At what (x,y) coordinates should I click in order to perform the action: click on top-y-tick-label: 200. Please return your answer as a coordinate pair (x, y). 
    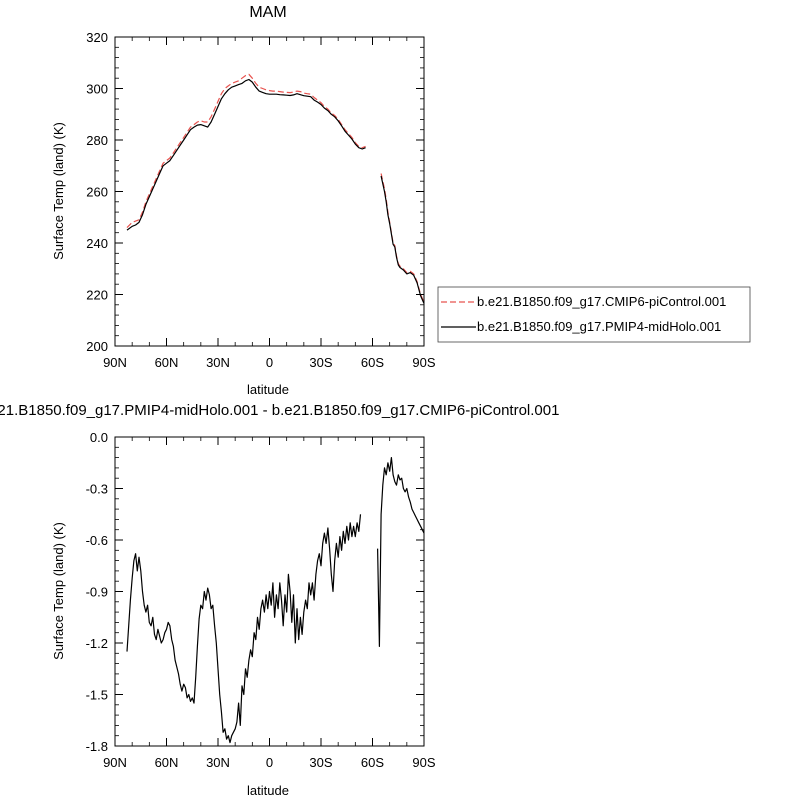
    Looking at the image, I should click on (97, 346).